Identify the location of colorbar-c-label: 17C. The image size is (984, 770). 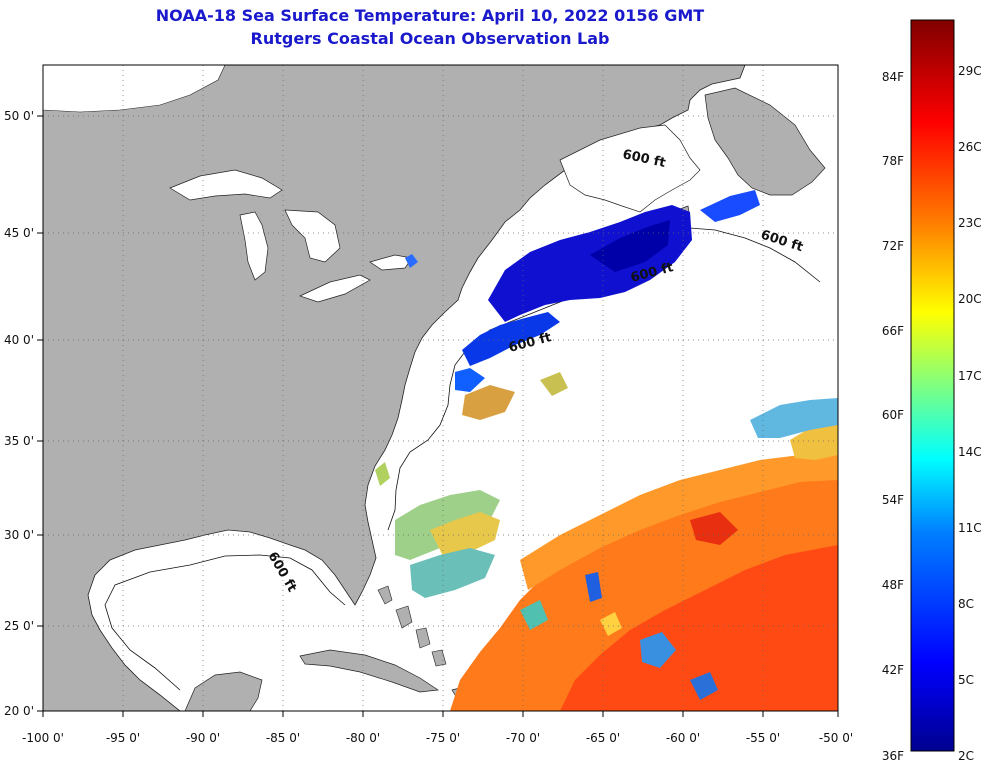
(970, 376).